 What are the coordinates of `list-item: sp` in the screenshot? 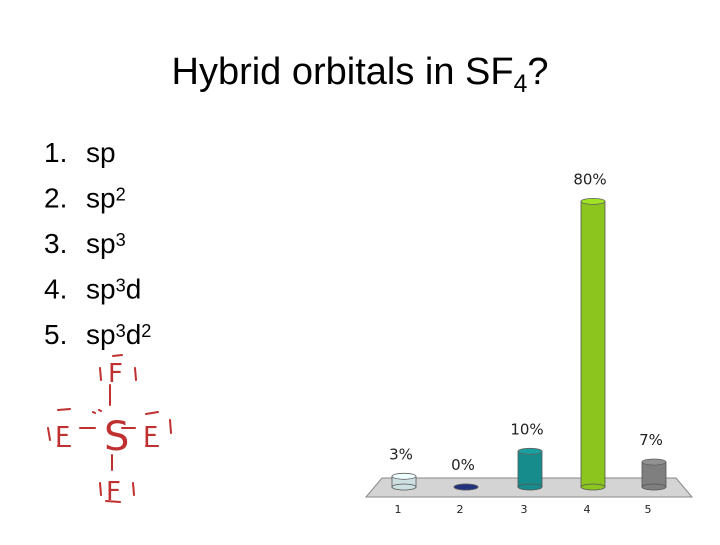 It's located at (101, 152).